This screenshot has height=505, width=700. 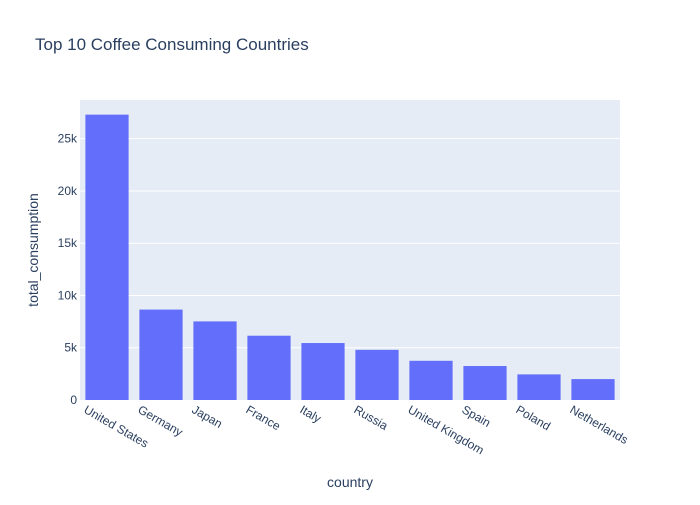 I want to click on y-tick-label: 20k, so click(x=68, y=191).